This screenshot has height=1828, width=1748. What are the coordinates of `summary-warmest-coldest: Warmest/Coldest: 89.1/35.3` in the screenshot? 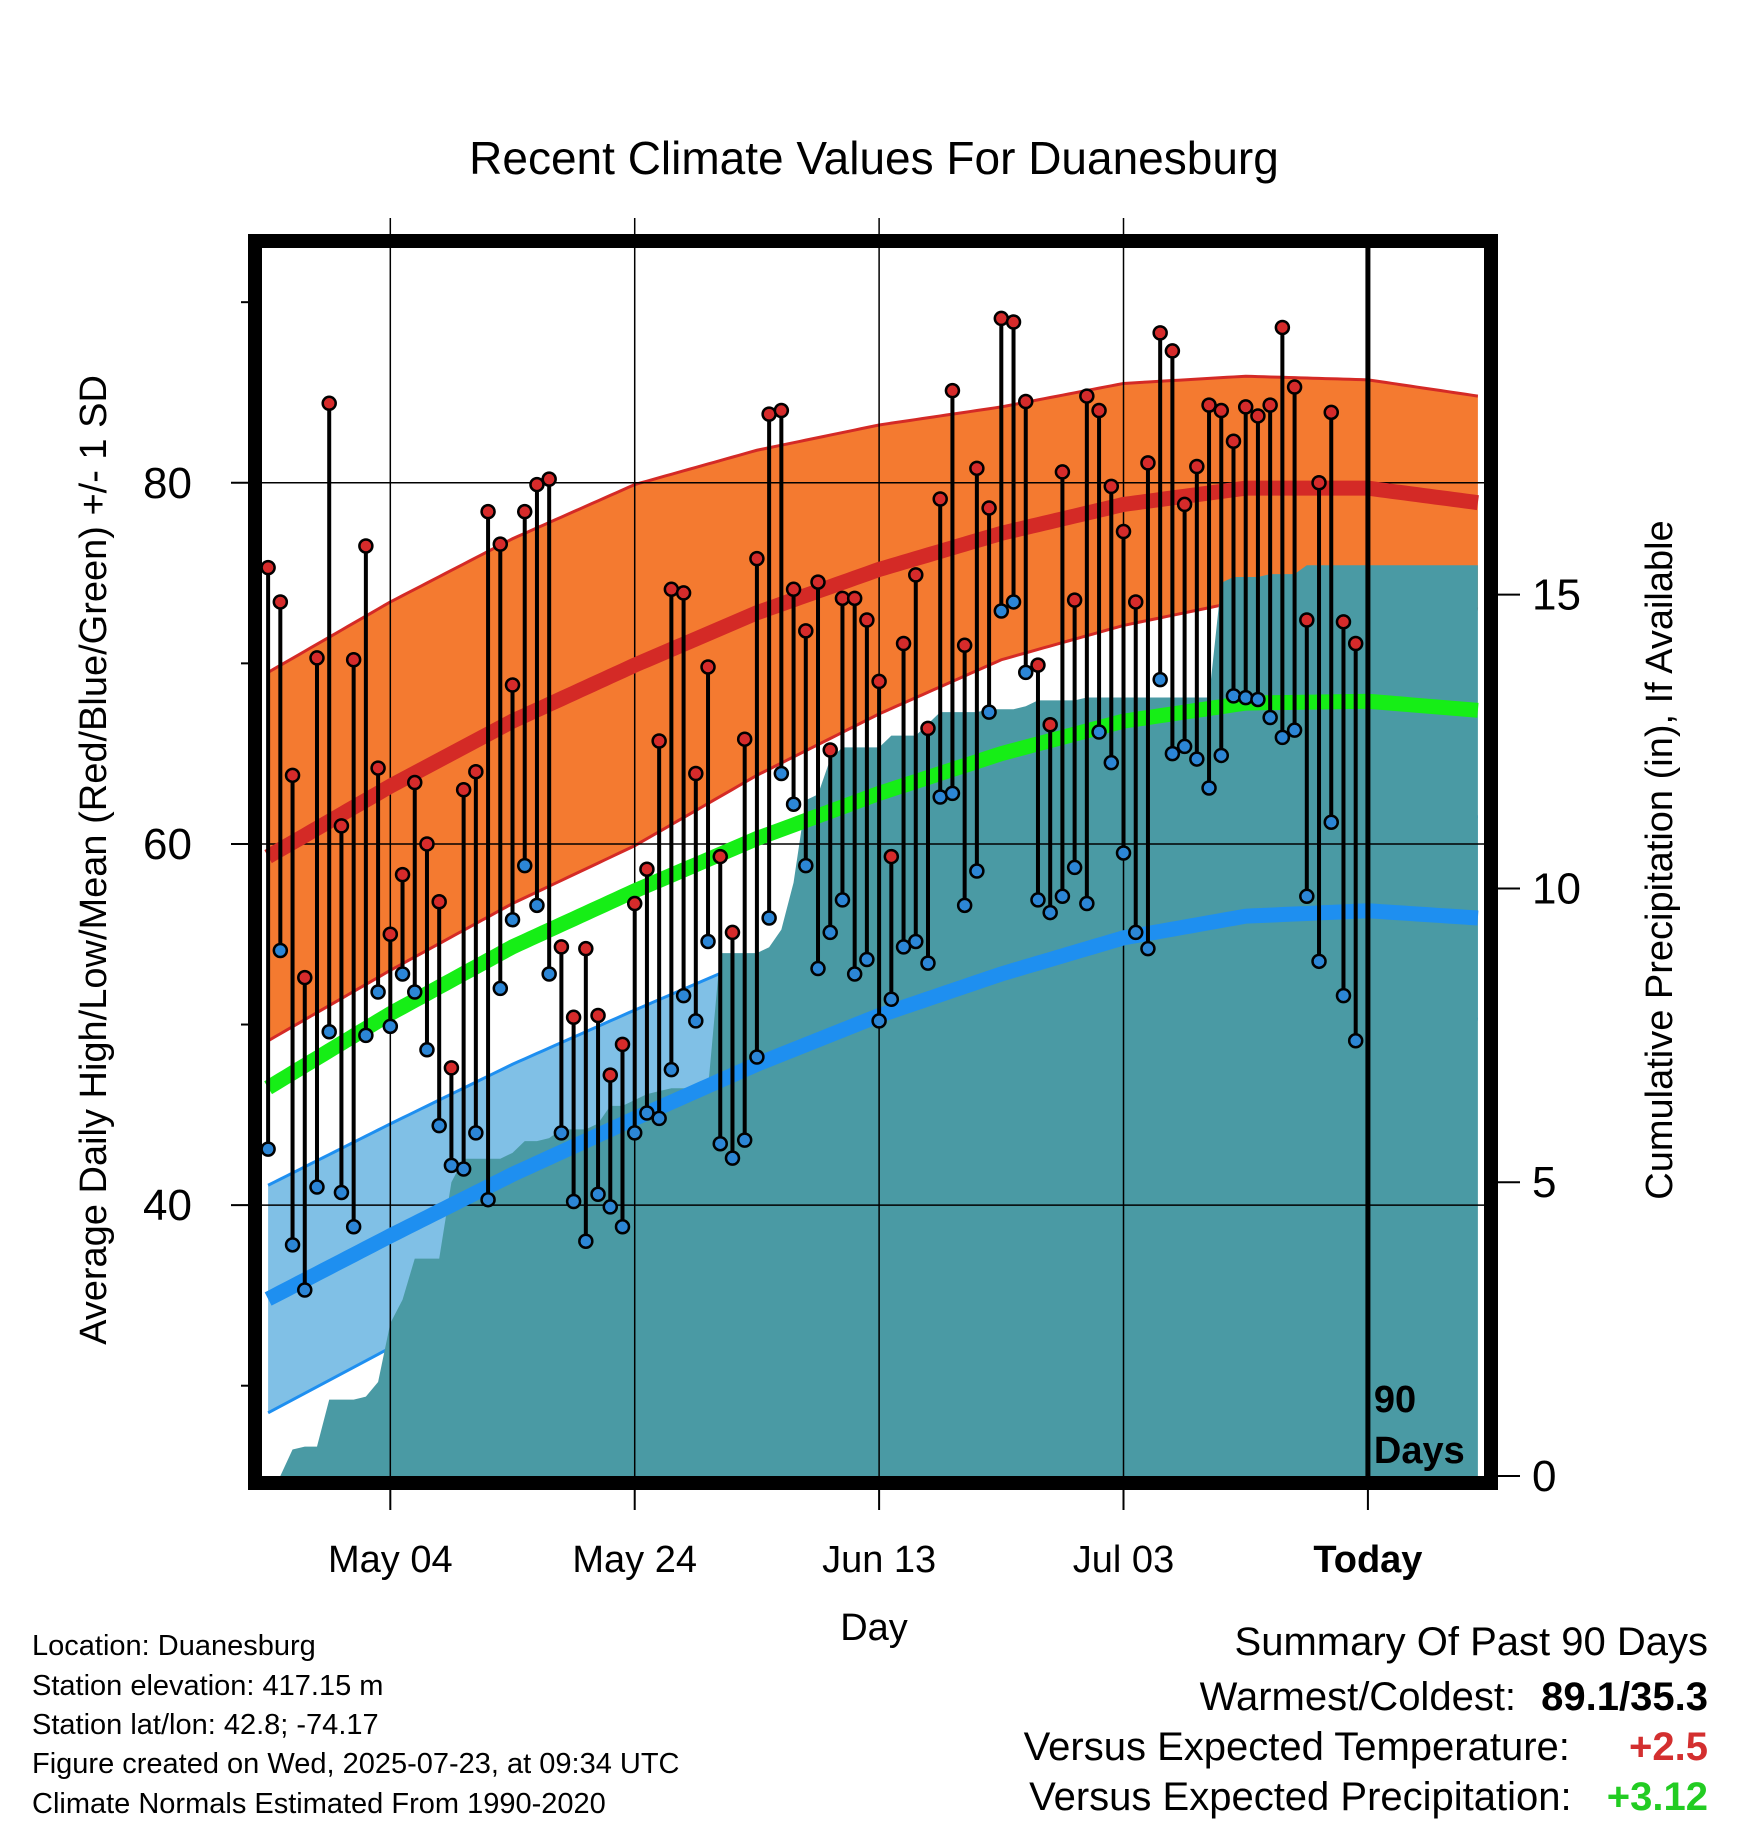 It's located at (1454, 1697).